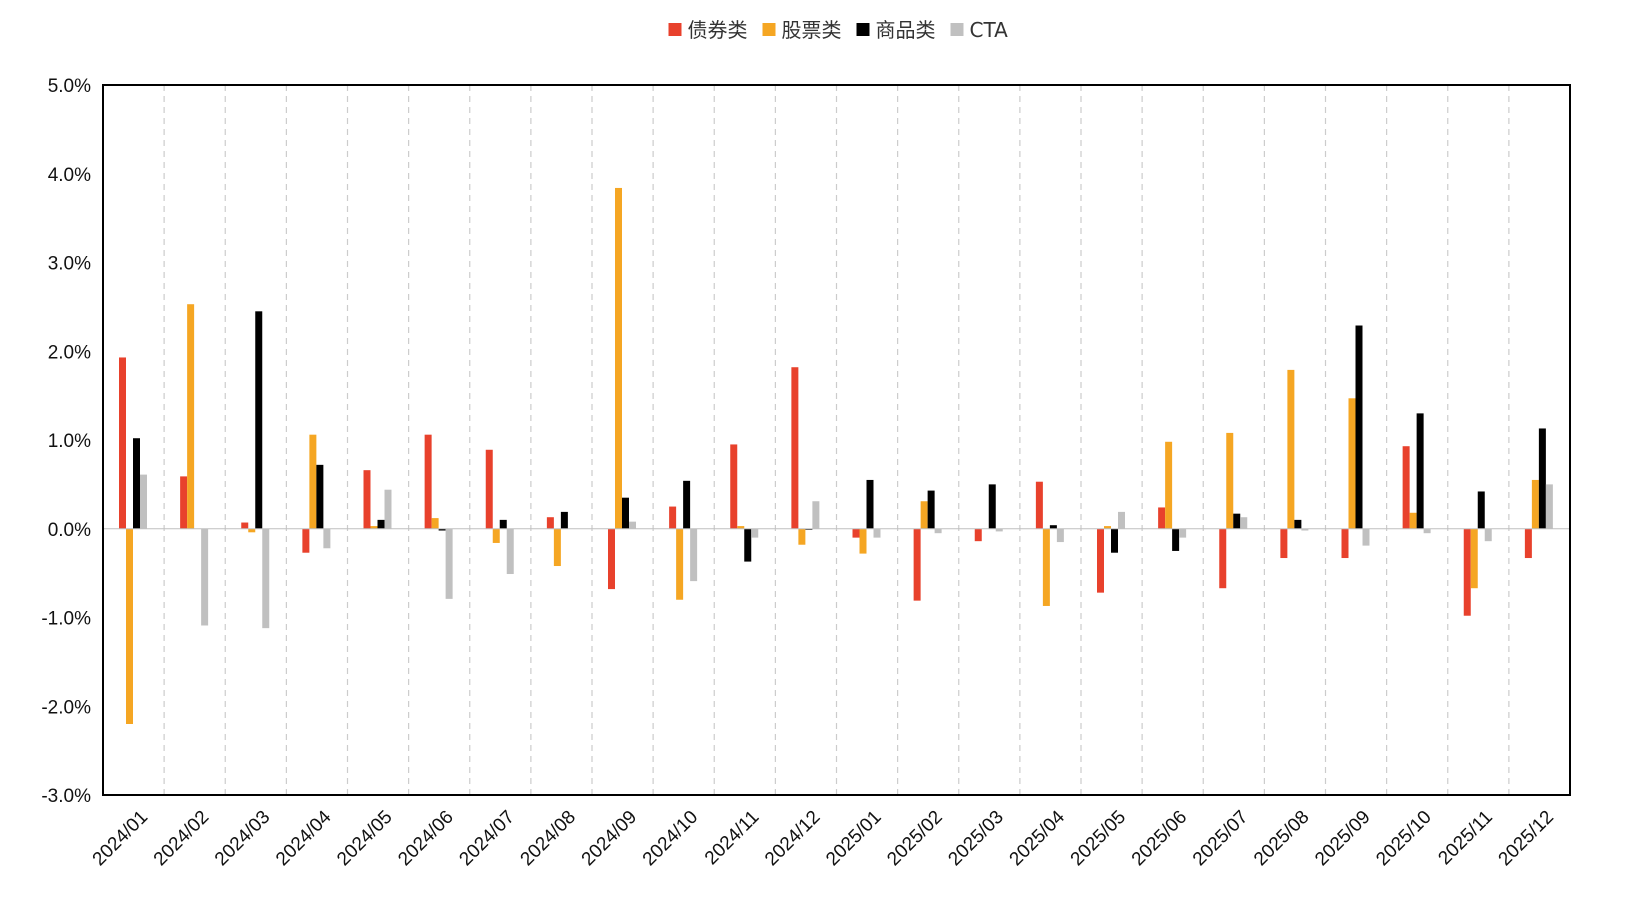  I want to click on x-tick-label: 2025/01, so click(853, 838).